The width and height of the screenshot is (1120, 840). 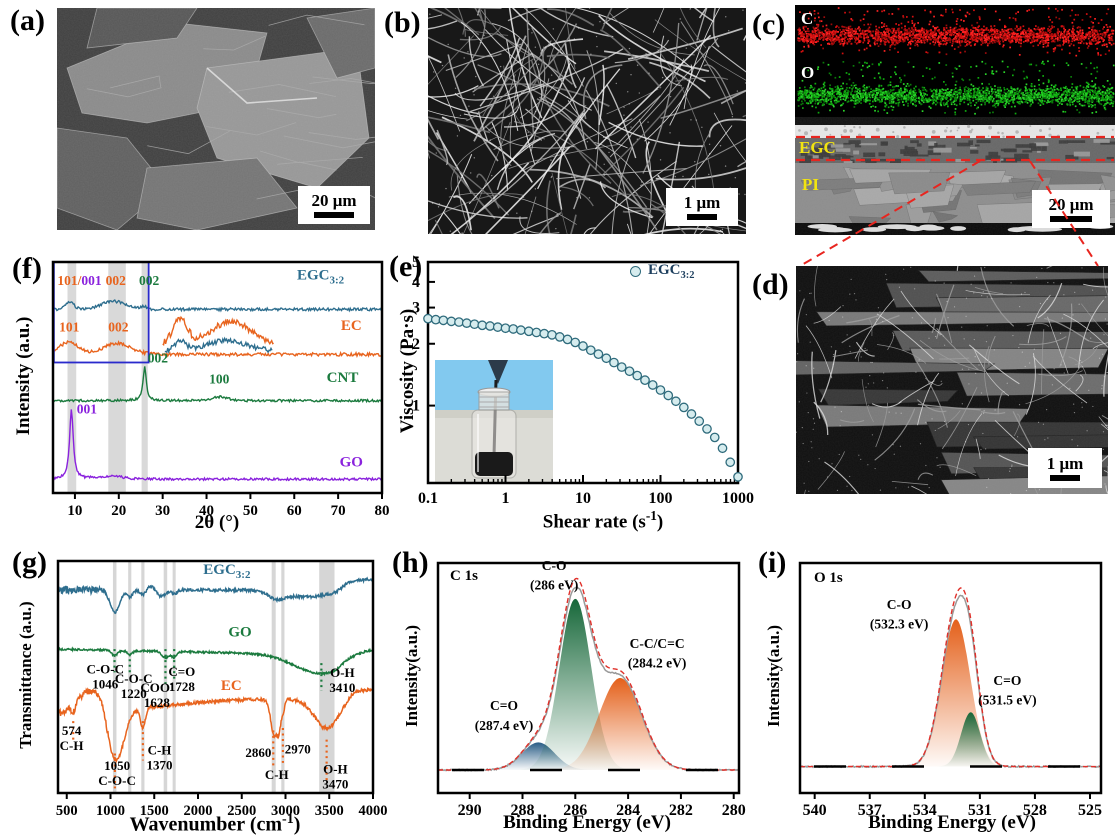 I want to click on xrd-yaxis-title: Intensity (a.u.), so click(x=23, y=376).